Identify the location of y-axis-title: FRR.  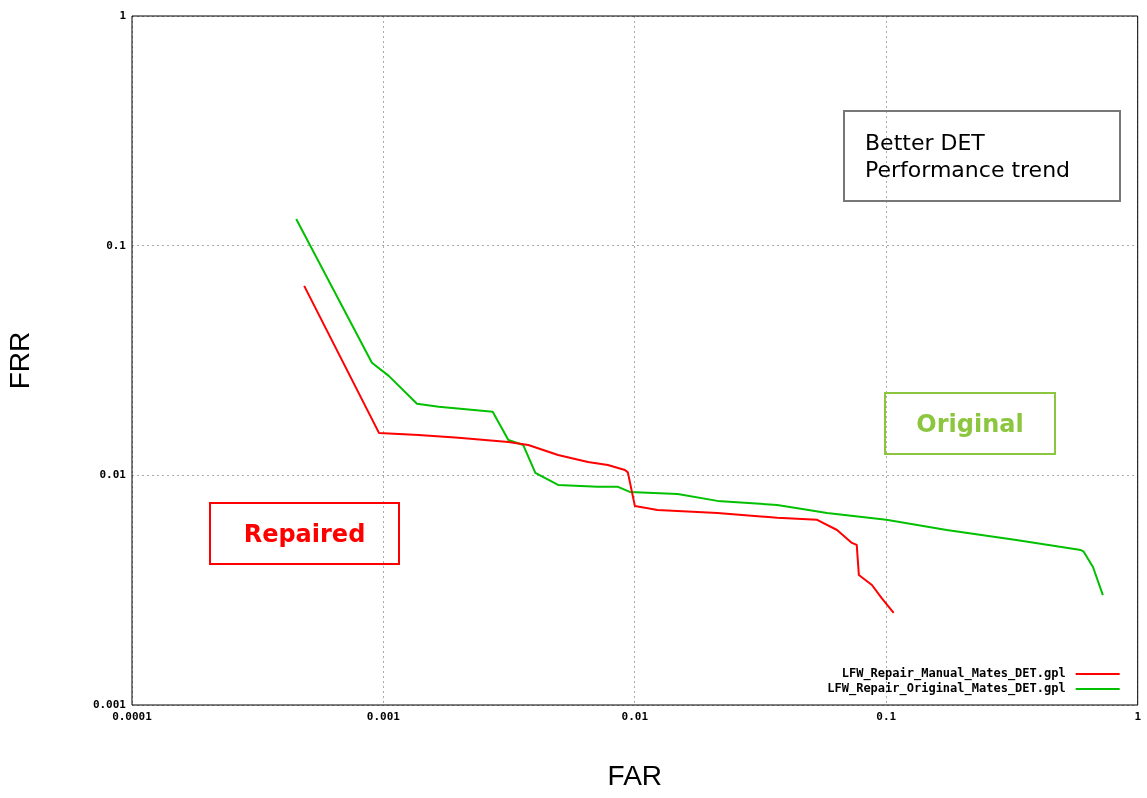
(19, 360).